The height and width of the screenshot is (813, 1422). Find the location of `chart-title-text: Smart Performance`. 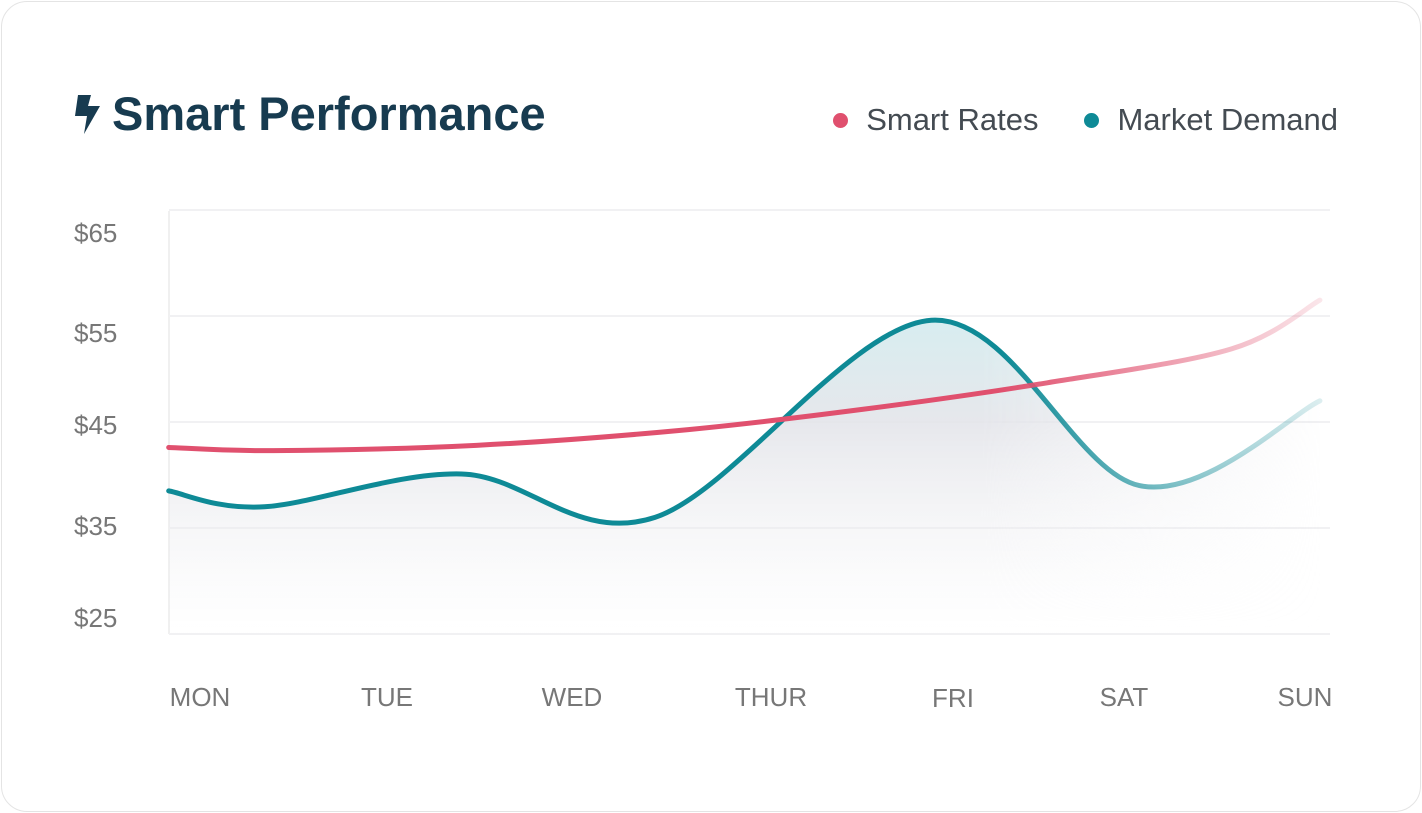

chart-title-text: Smart Performance is located at coordinates (329, 113).